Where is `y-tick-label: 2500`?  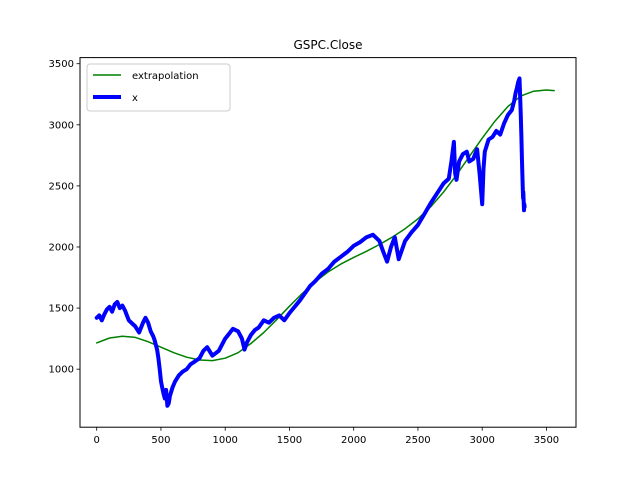 y-tick-label: 2500 is located at coordinates (61, 186).